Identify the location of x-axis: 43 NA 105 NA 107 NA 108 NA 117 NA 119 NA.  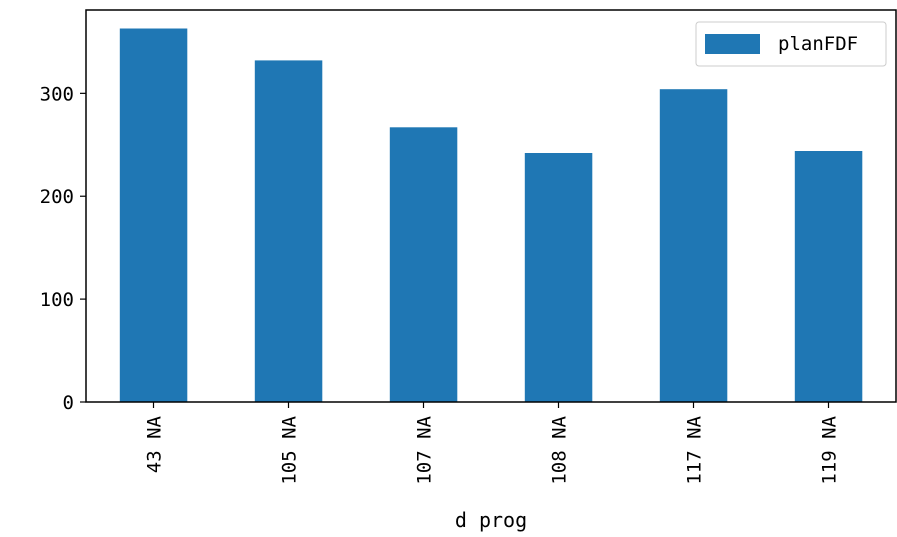
(492, 443).